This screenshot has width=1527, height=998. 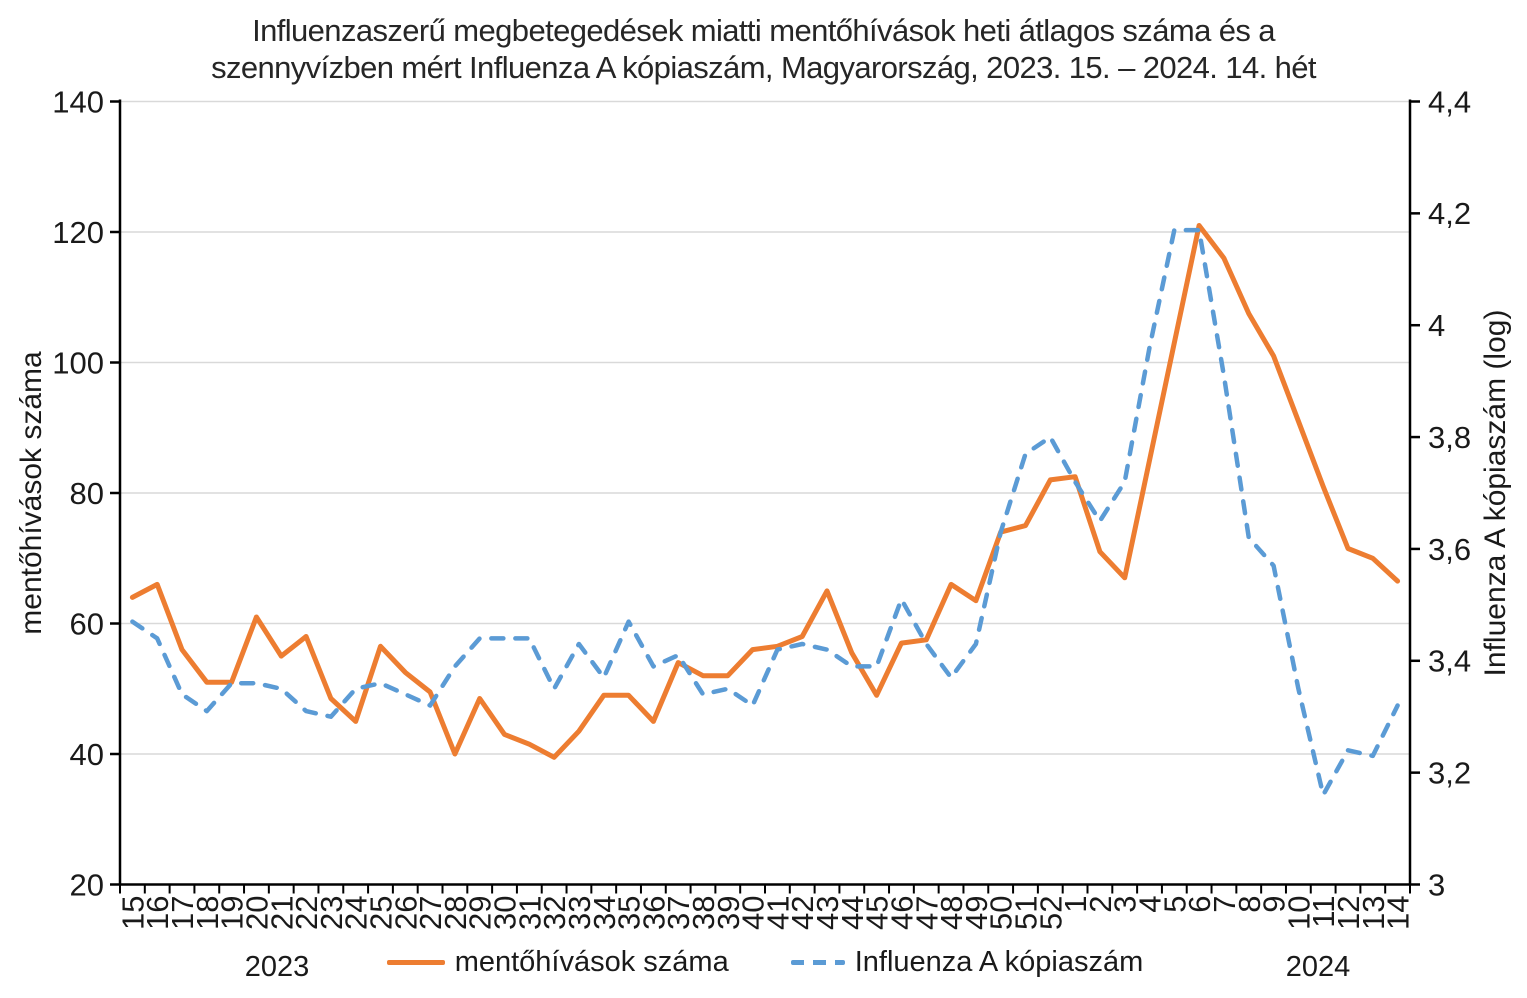 What do you see at coordinates (157, 913) in the screenshot?
I see `x-axis-tick-label: 16` at bounding box center [157, 913].